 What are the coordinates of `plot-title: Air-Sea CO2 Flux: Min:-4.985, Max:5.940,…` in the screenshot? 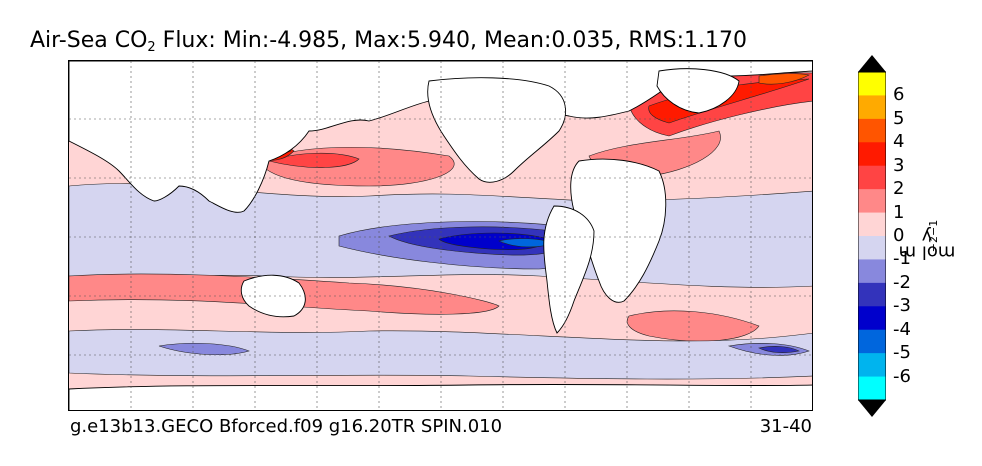 It's located at (388, 41).